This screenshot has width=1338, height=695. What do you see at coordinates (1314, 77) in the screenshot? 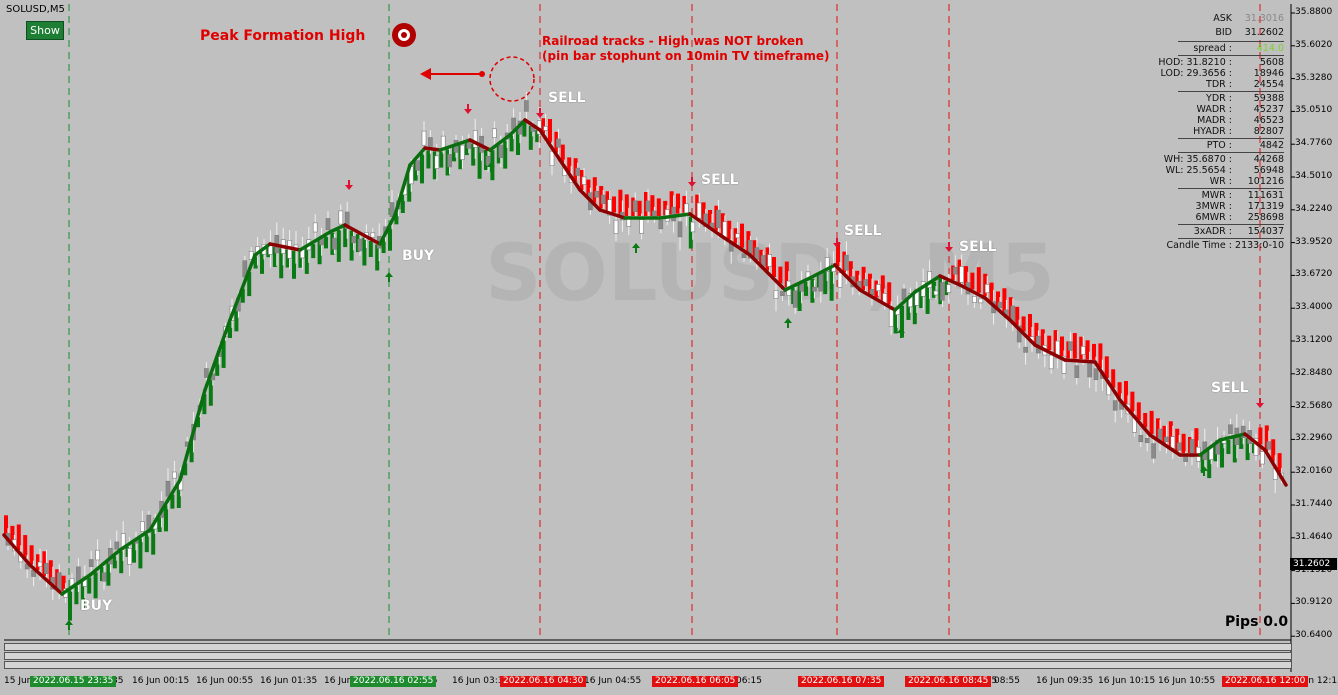
I see `price-tick-label: 35.3280` at bounding box center [1314, 77].